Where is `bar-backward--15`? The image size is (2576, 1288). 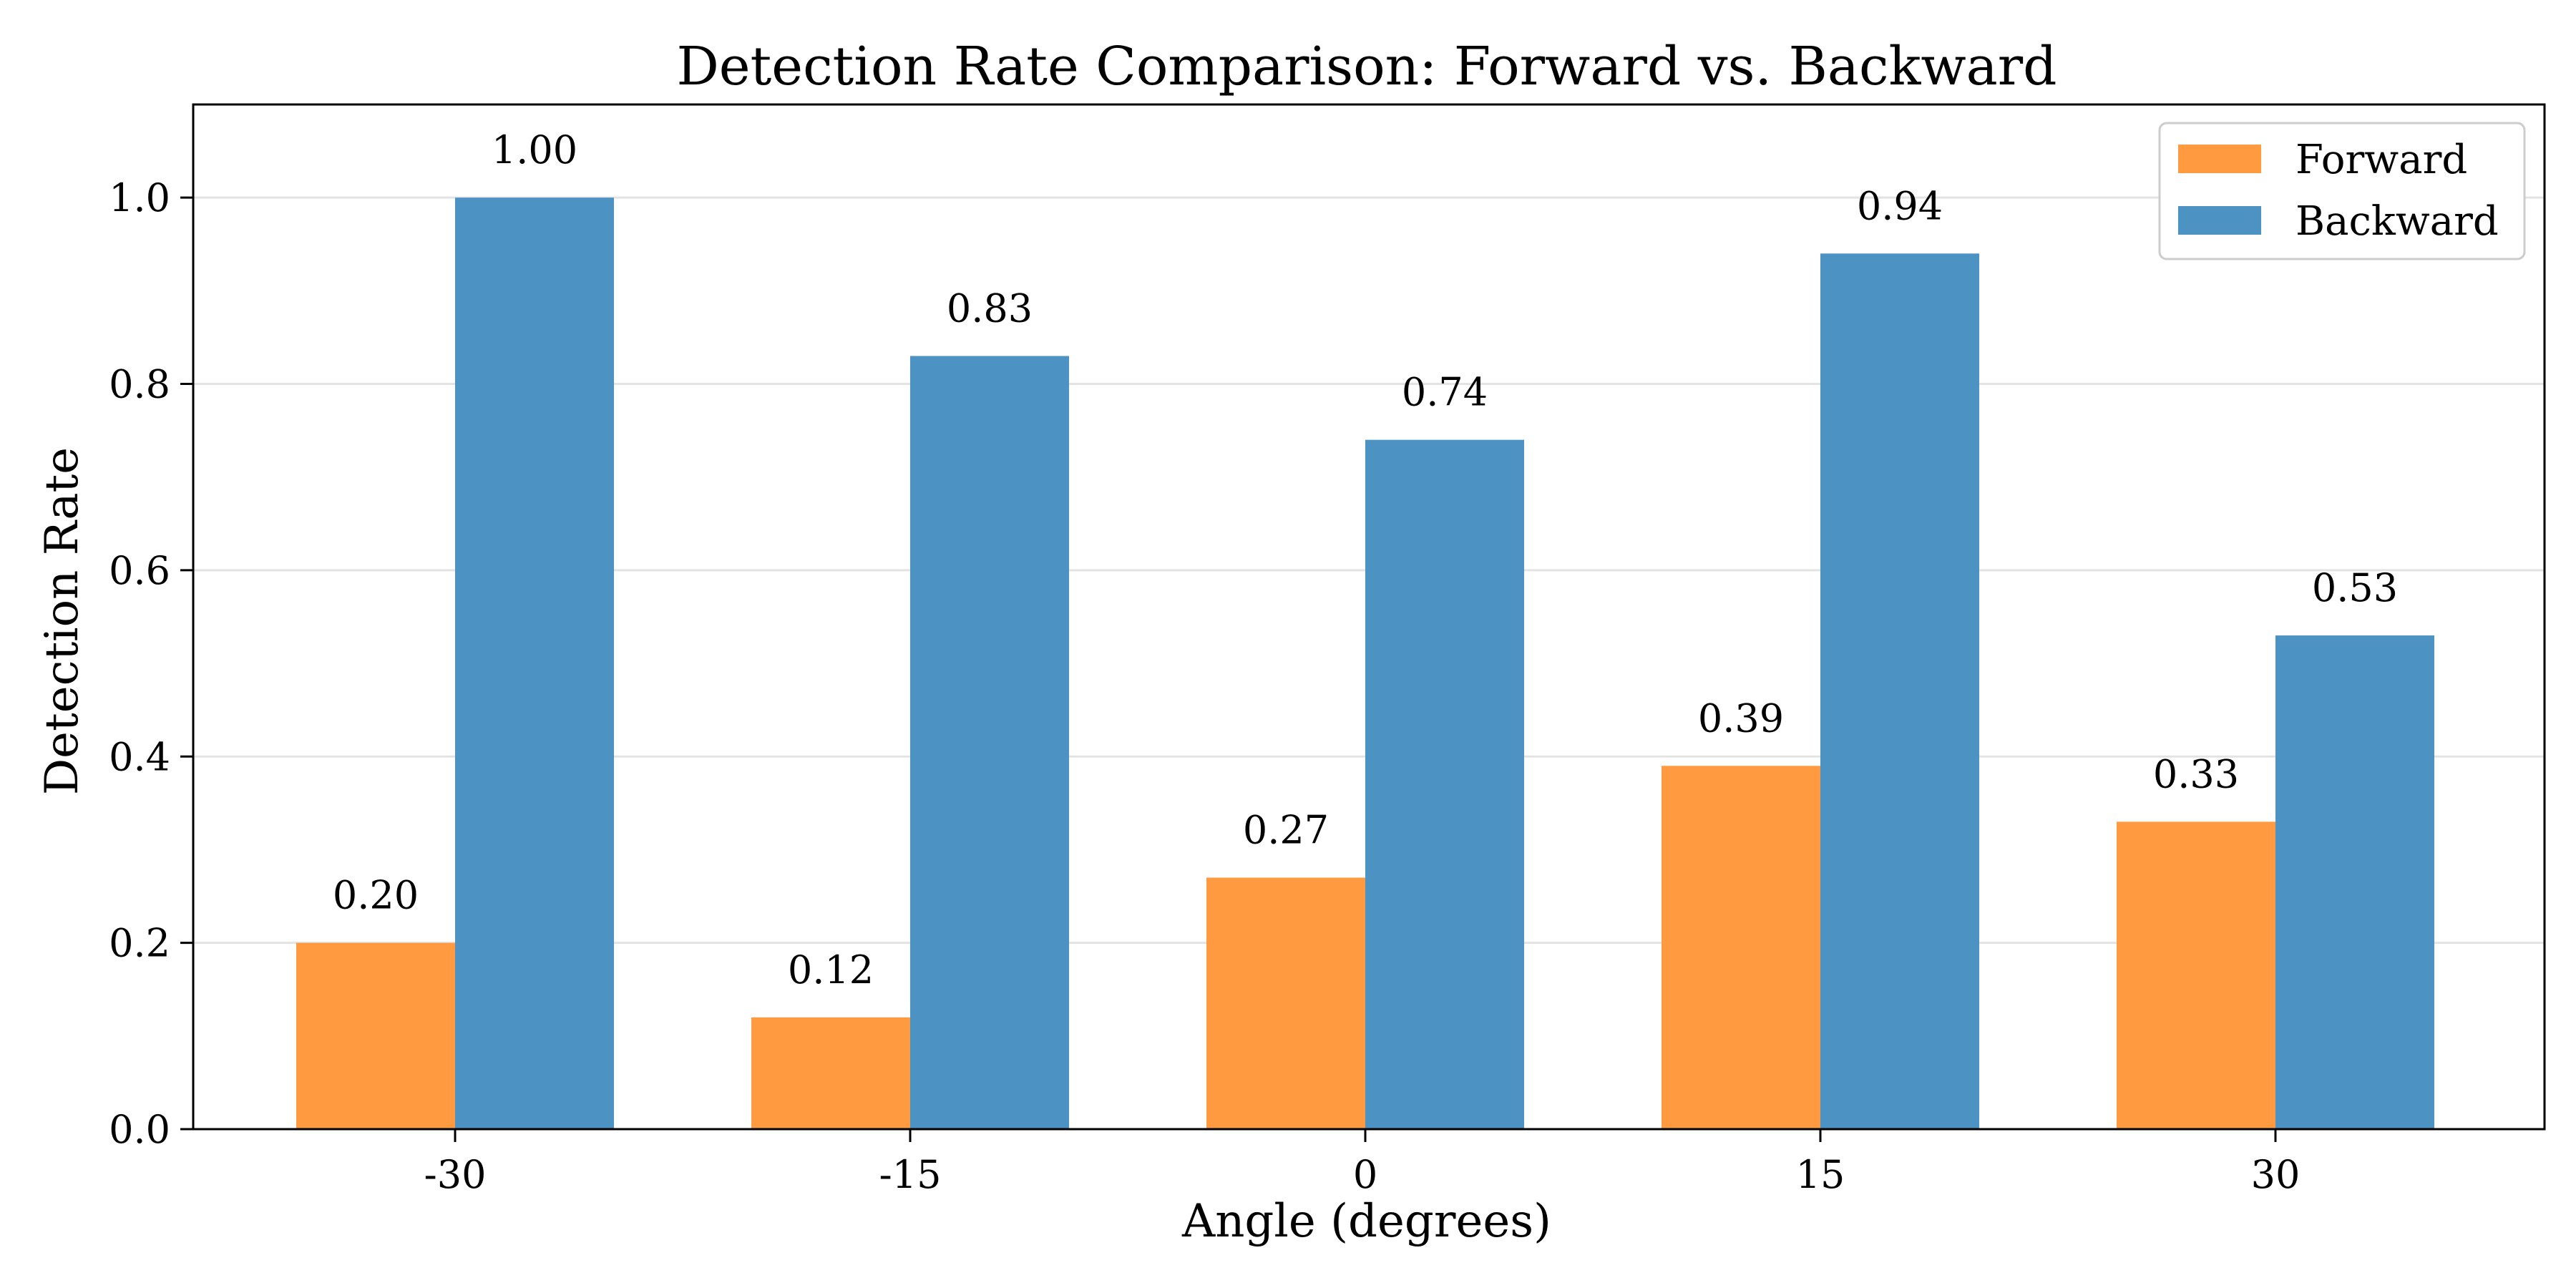
bar-backward--15 is located at coordinates (989, 742).